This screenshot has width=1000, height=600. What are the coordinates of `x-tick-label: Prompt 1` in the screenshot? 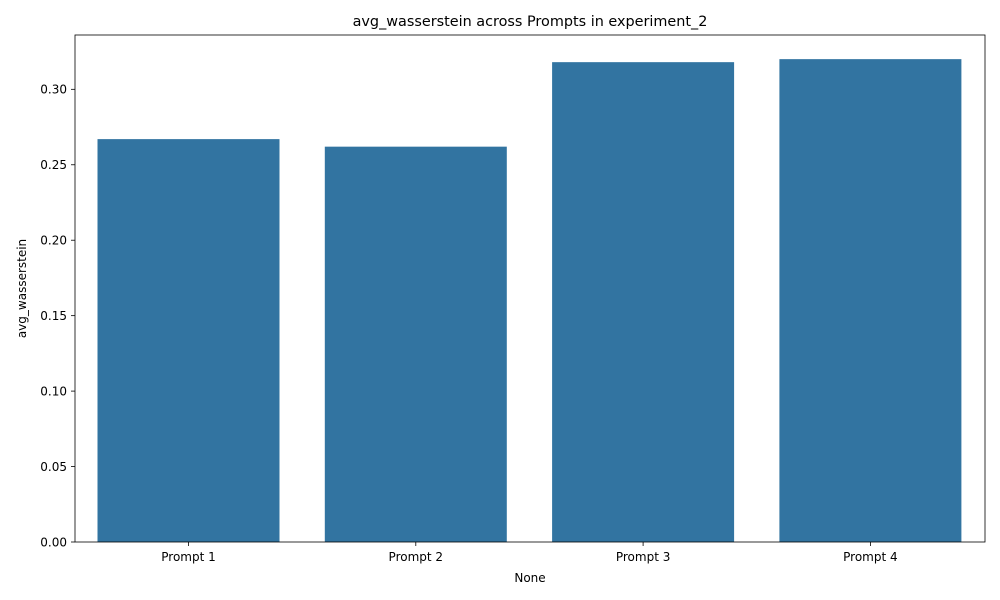 It's located at (188, 557).